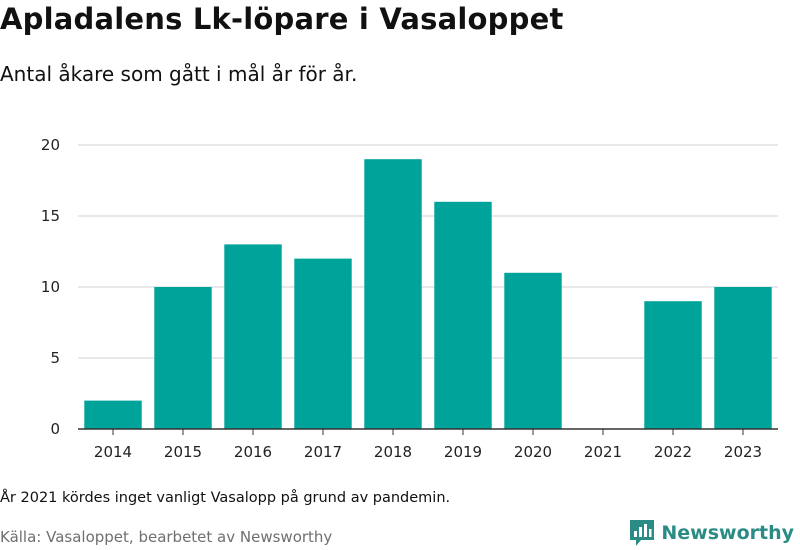  I want to click on x-tick-label: 2021, so click(603, 452).